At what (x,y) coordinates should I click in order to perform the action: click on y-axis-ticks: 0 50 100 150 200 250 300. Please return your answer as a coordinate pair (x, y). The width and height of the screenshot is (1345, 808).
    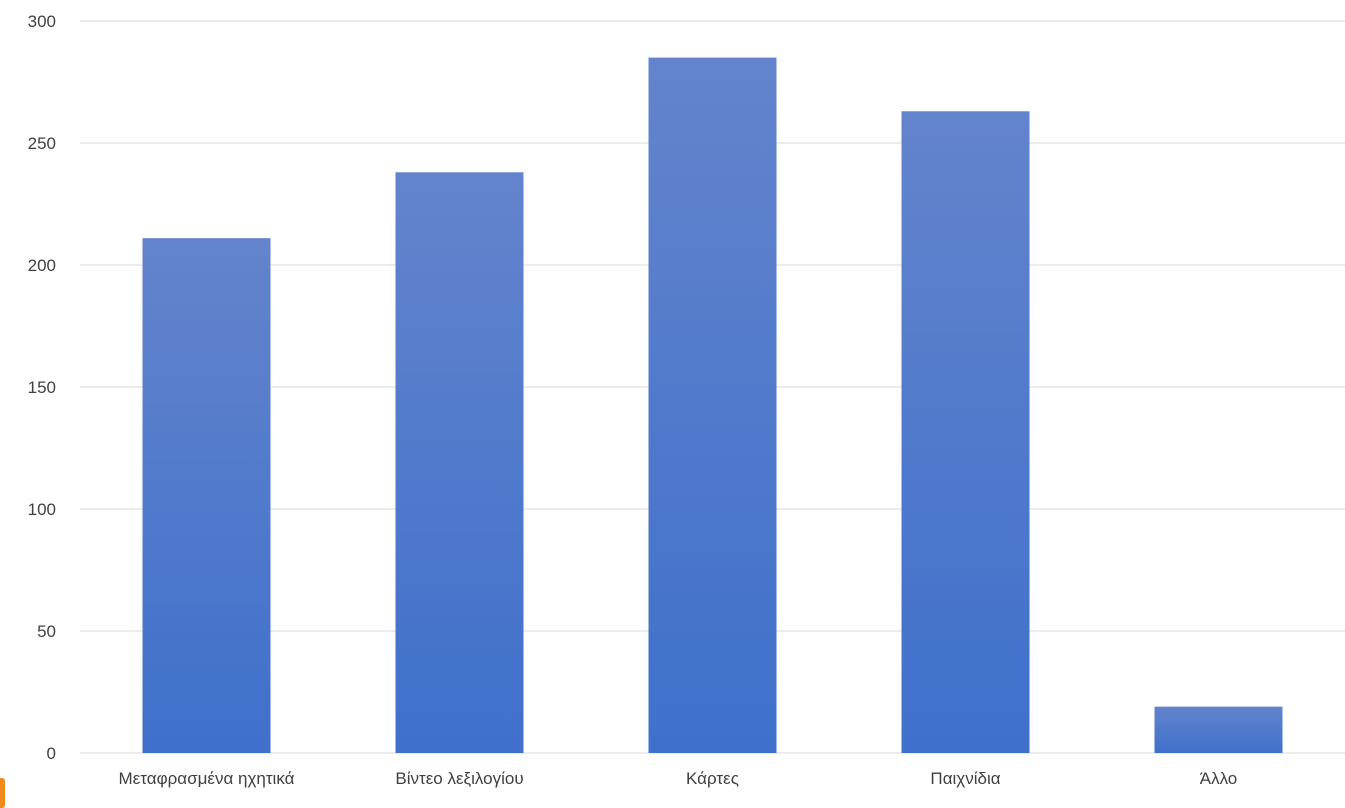
    Looking at the image, I should click on (42, 387).